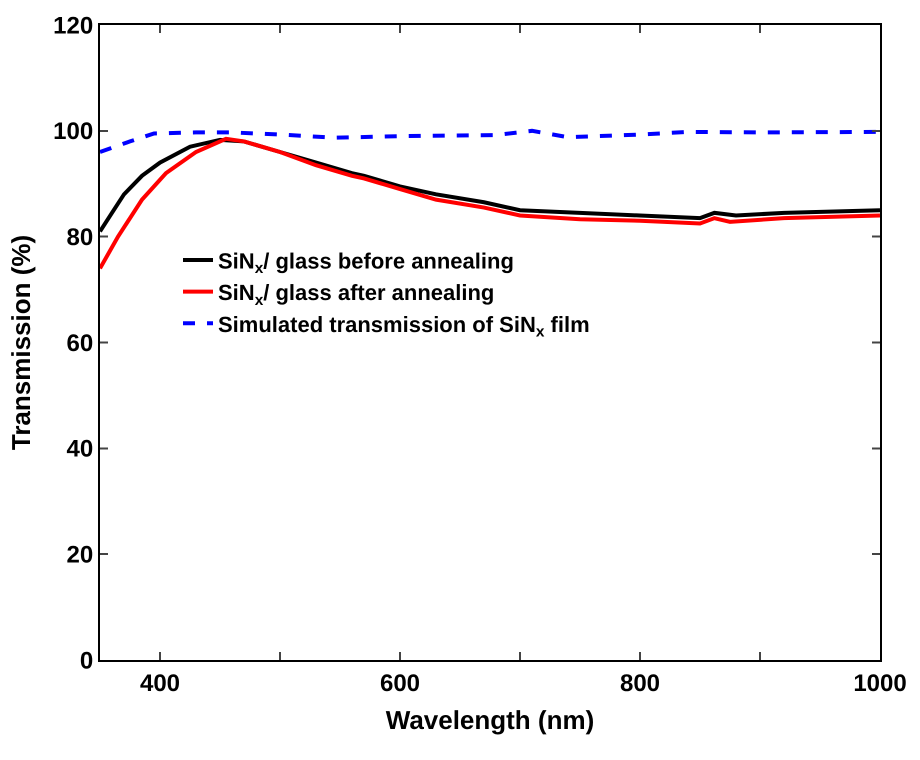  What do you see at coordinates (404, 326) in the screenshot?
I see `legend-label: Simulated transmission of SiN$_{x}$ film` at bounding box center [404, 326].